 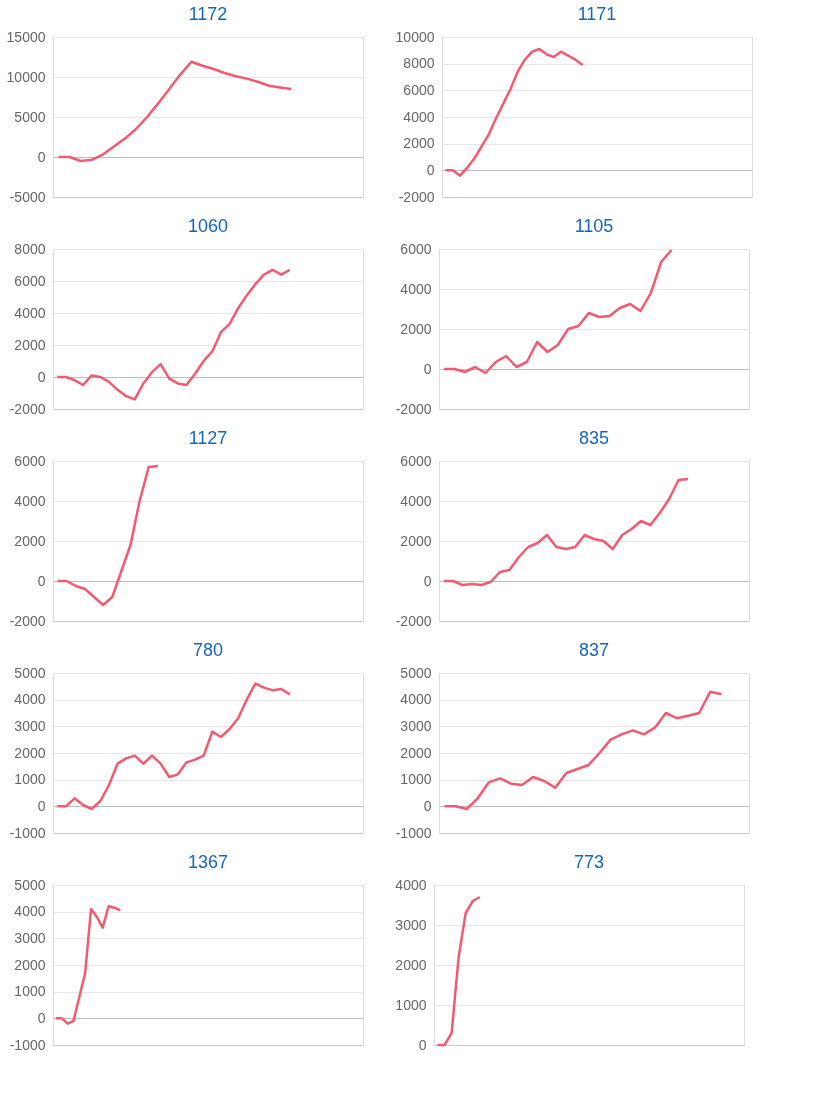 I want to click on chart-title: 1060, so click(x=208, y=226).